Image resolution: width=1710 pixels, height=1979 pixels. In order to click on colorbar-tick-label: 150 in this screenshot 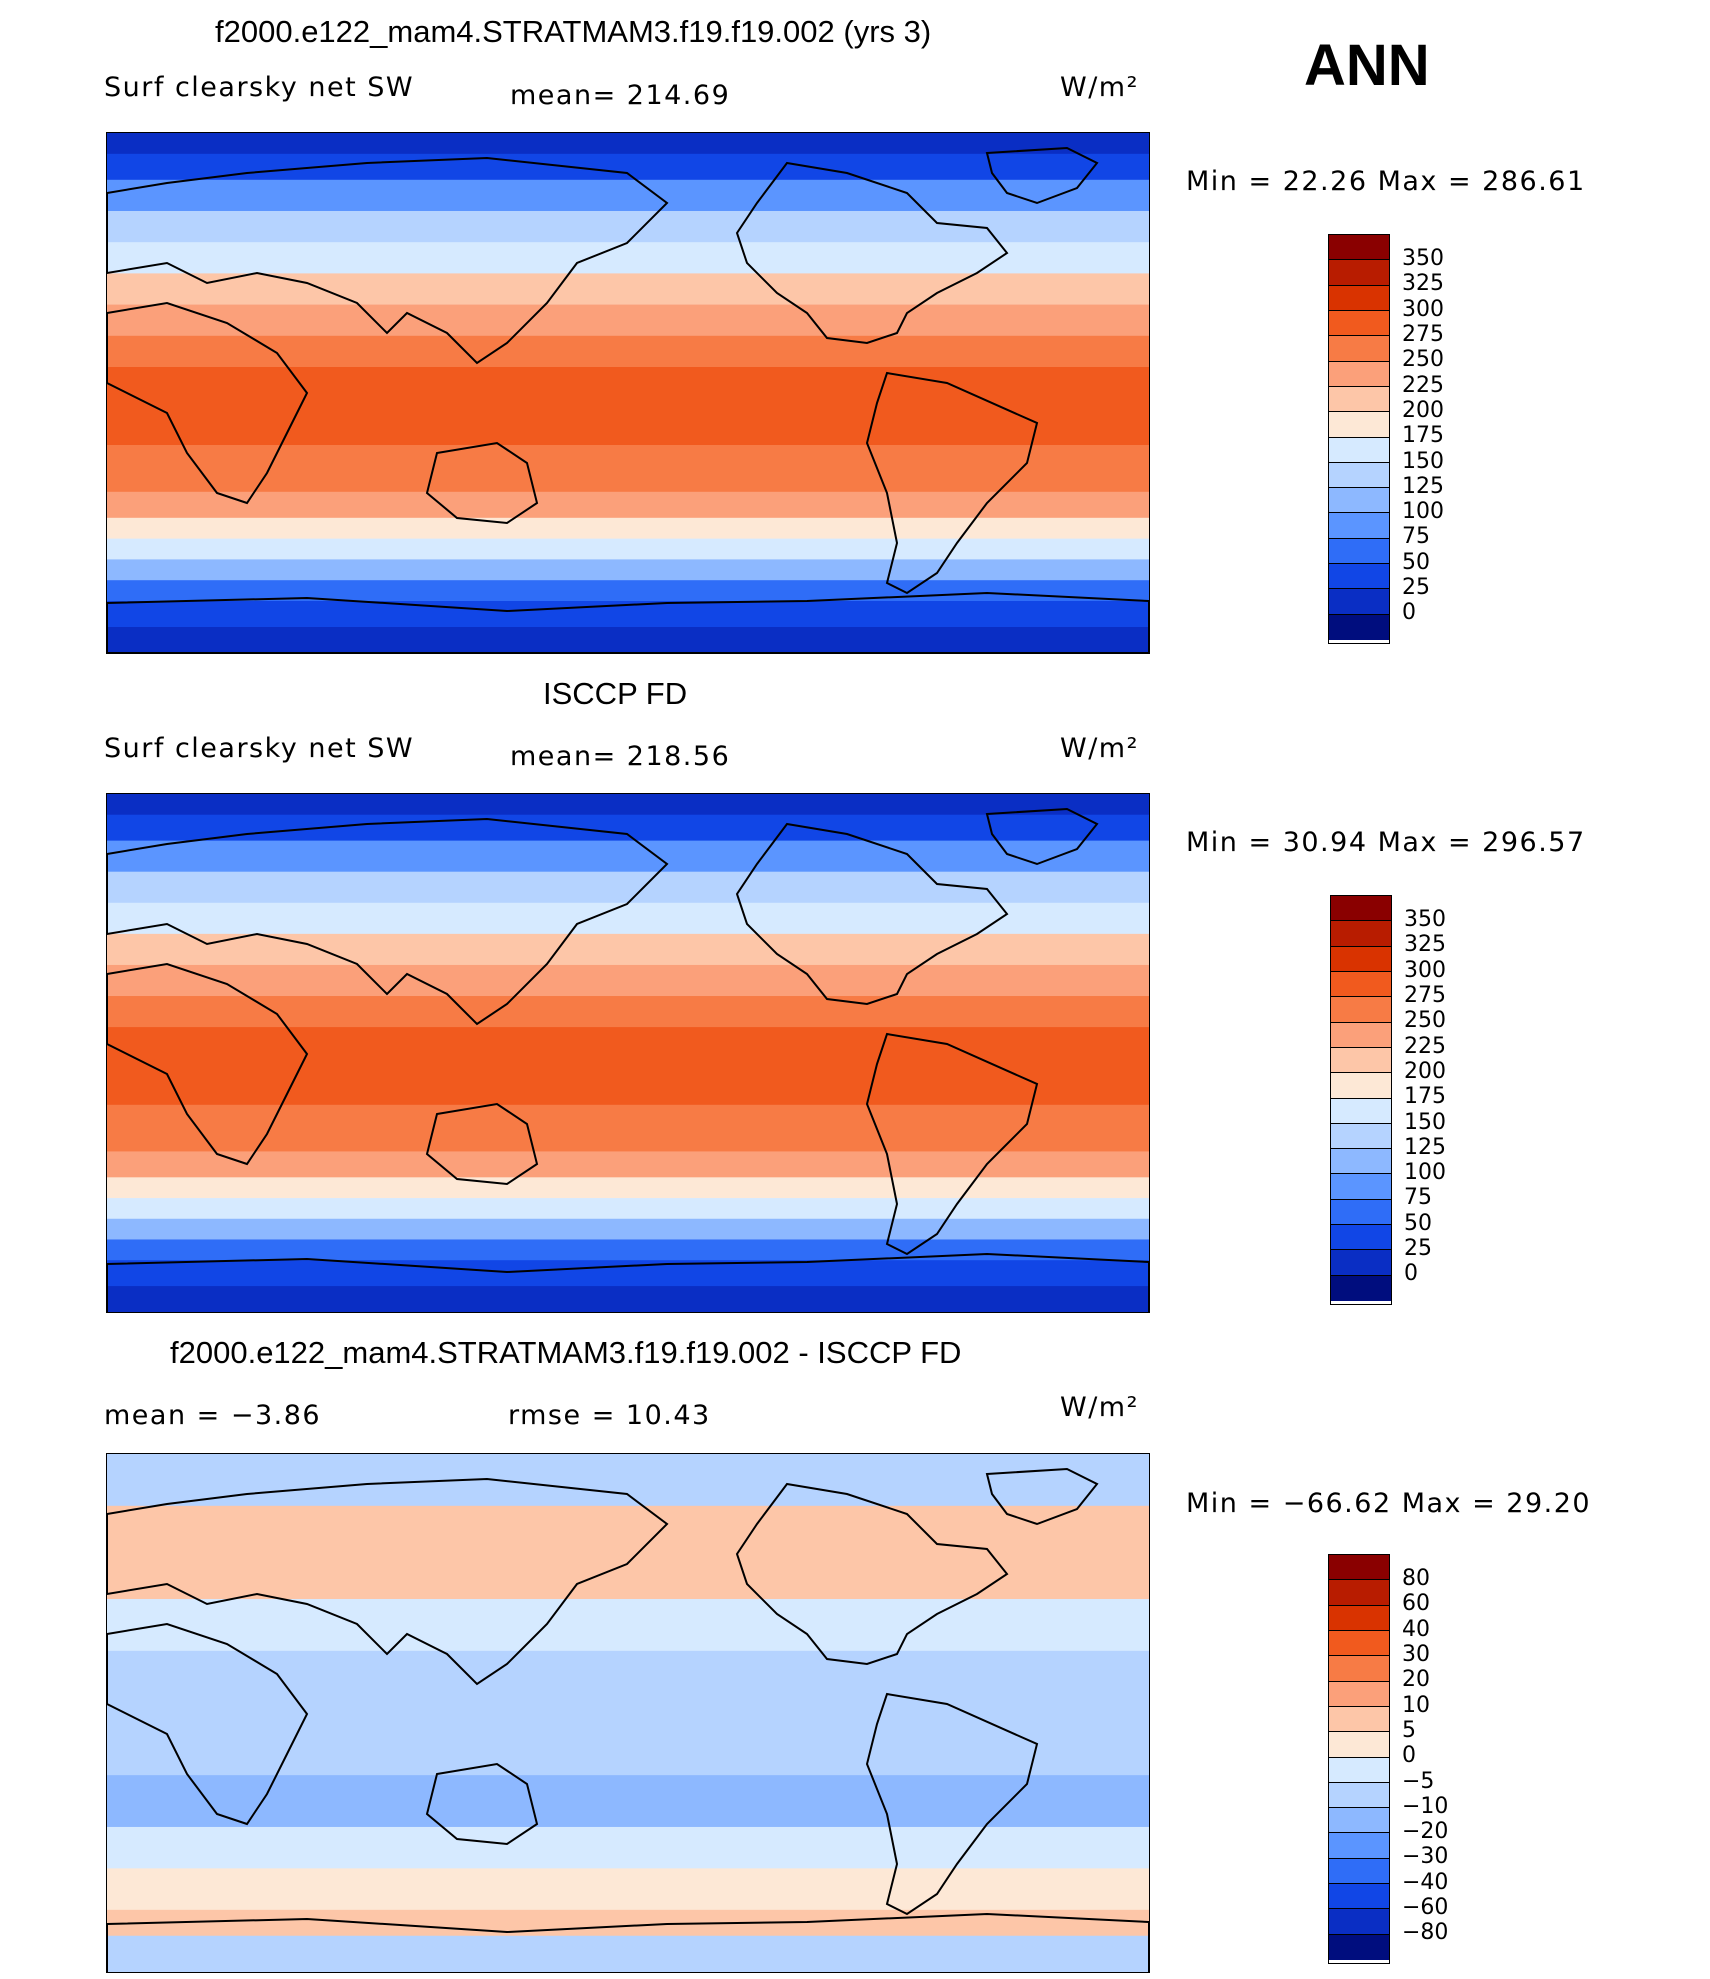, I will do `click(1423, 461)`.